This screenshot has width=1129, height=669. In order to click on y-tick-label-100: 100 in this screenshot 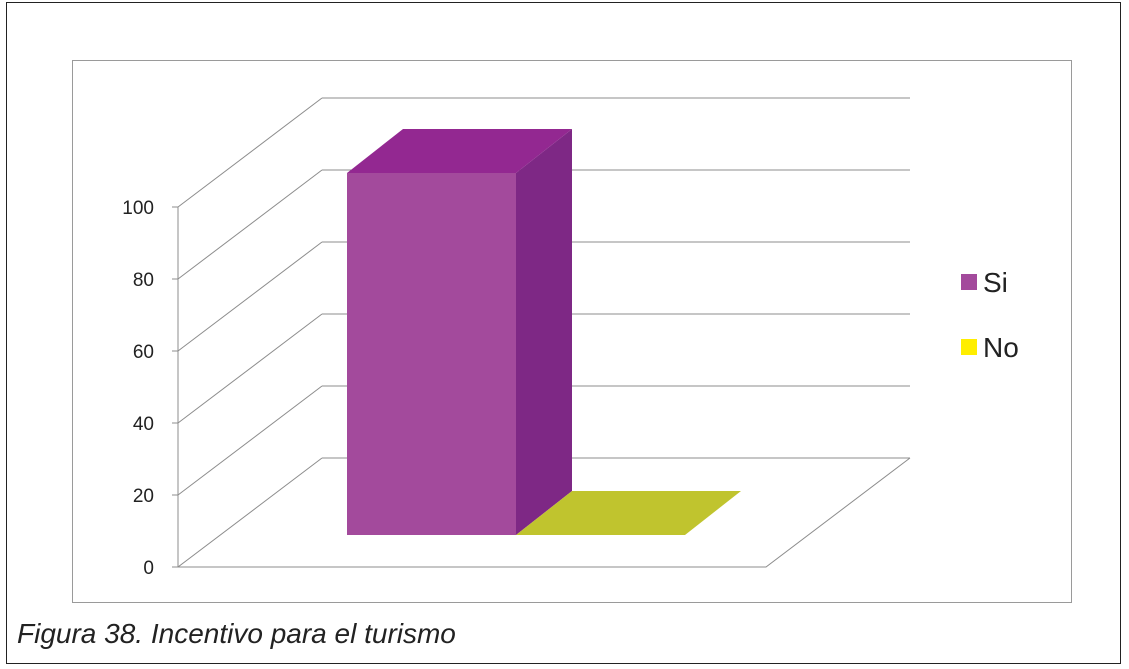, I will do `click(138, 208)`.